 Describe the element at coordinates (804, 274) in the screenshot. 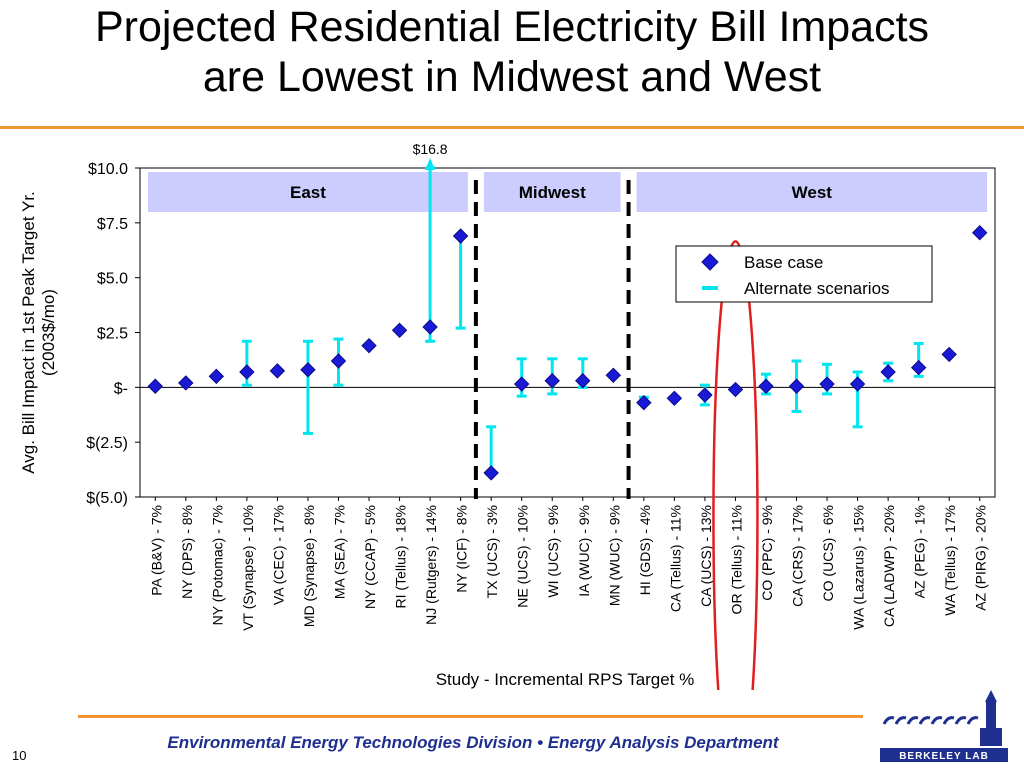

I see `legend-box` at that location.